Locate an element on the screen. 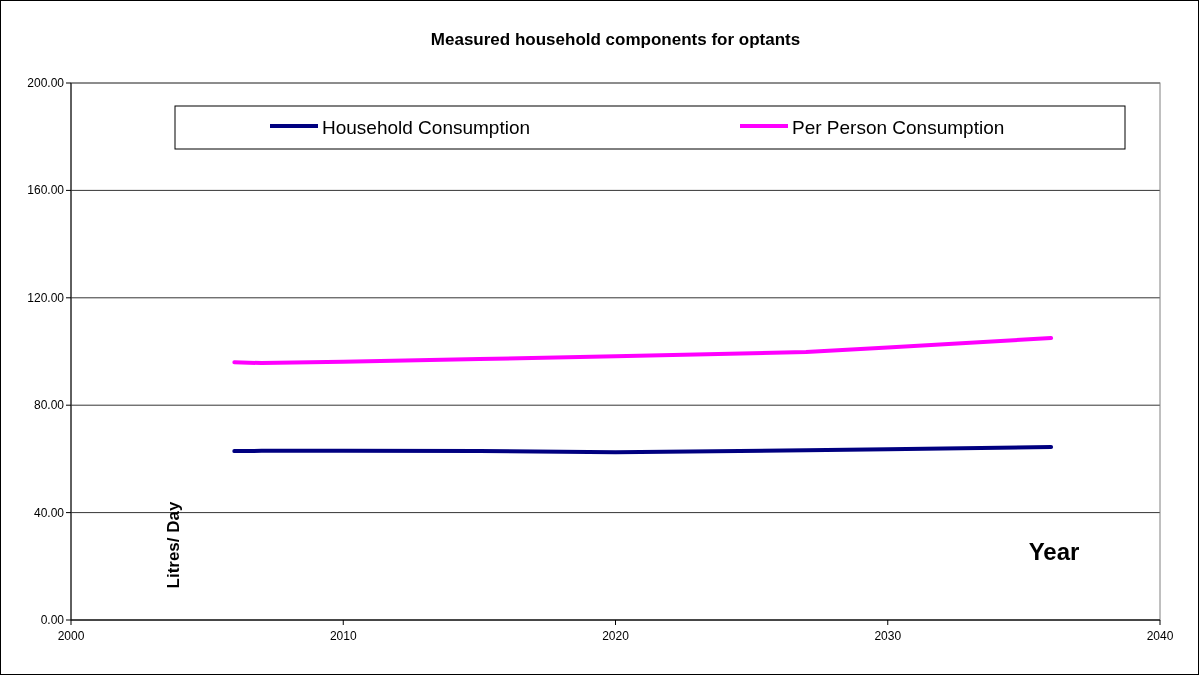  line-series is located at coordinates (643, 351).